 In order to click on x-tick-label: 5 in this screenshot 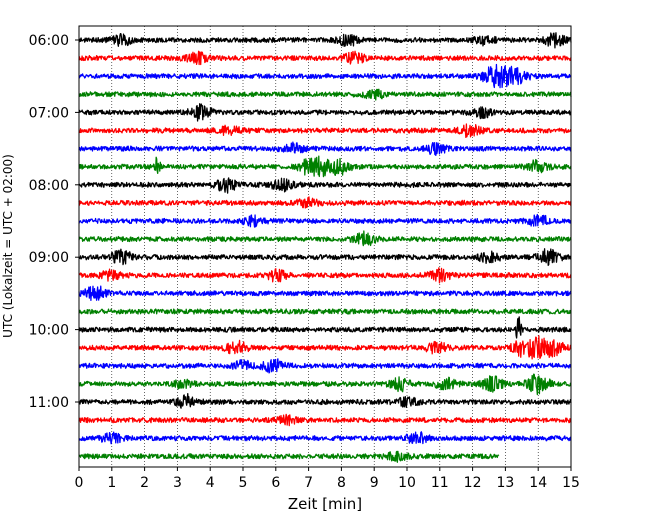, I will do `click(243, 483)`.